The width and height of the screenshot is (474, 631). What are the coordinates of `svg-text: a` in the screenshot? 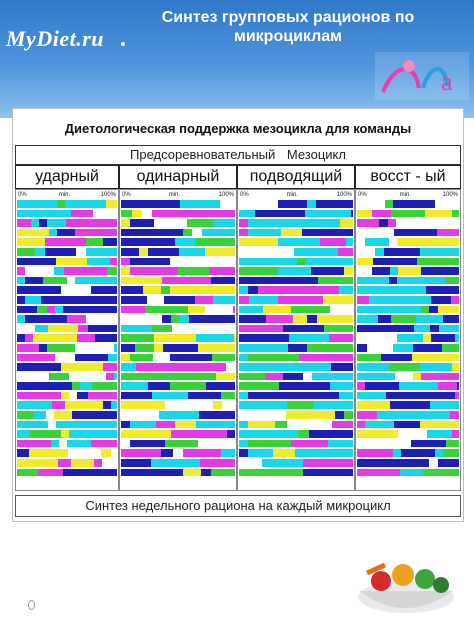 It's located at (447, 81).